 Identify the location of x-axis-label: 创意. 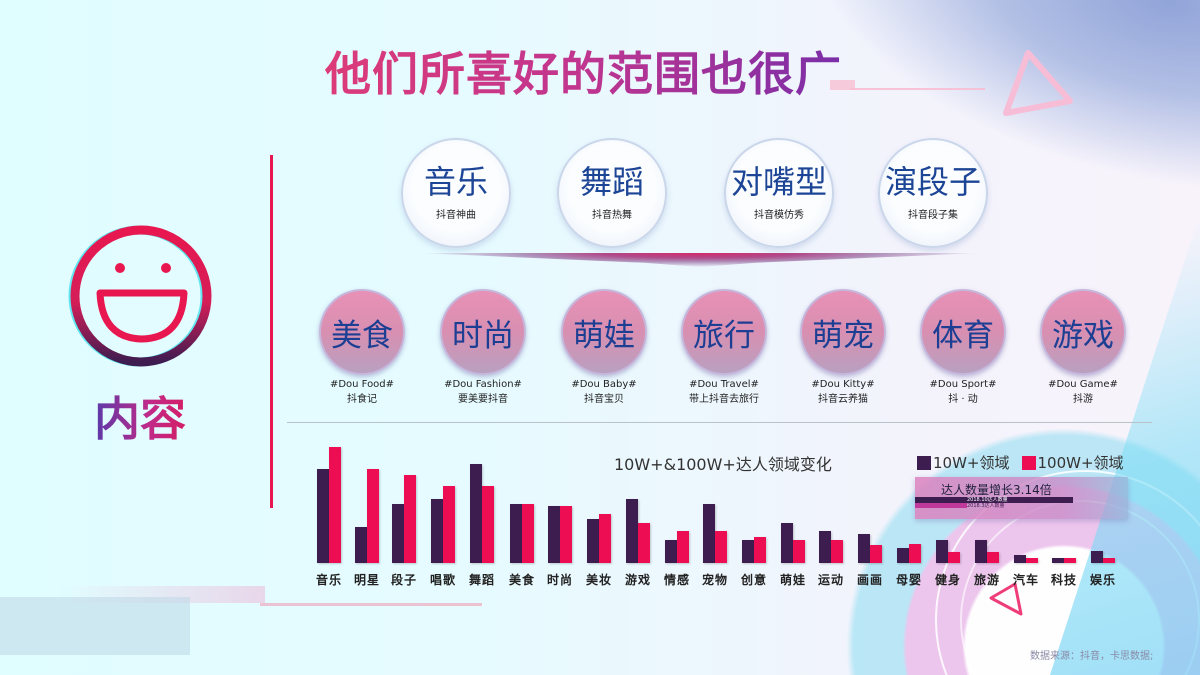
(753, 580).